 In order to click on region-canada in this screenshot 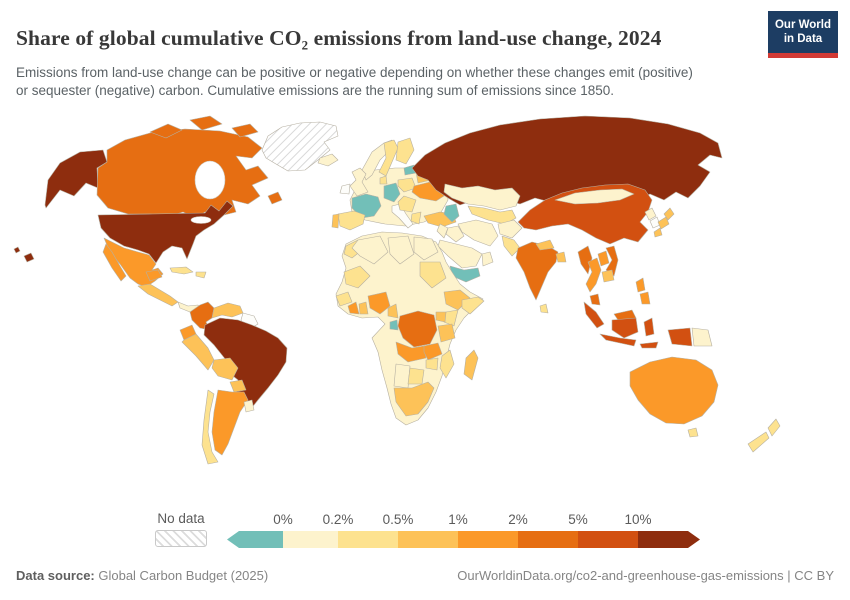, I will do `click(182, 173)`.